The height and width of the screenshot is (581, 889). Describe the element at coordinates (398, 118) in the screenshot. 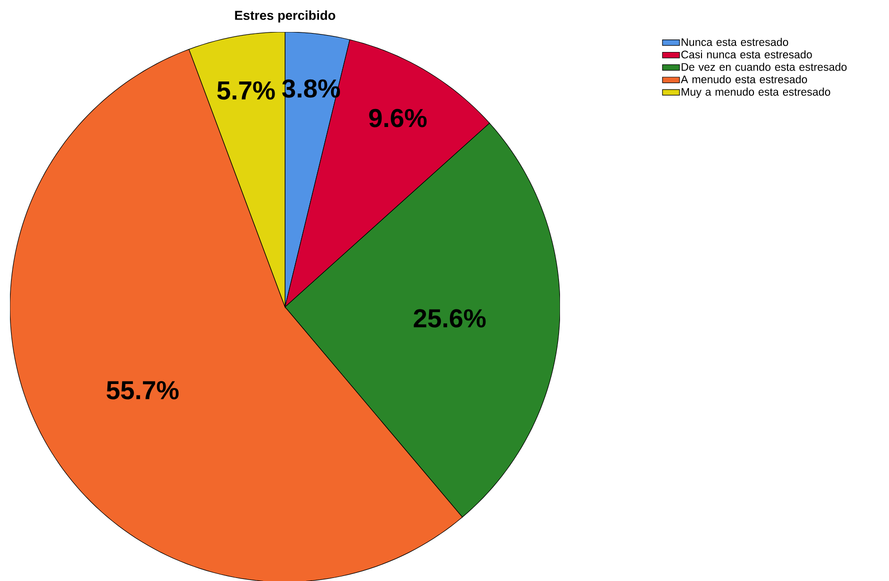

I see `data-label: 9.6%` at that location.